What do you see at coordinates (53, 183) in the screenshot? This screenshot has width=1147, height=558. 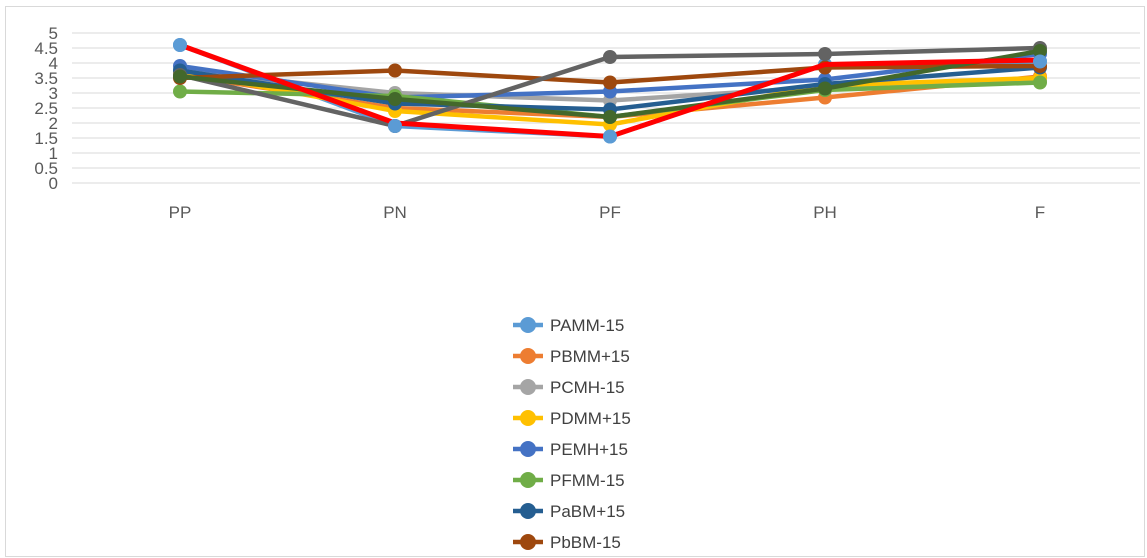 I see `y-tick-label: 0` at bounding box center [53, 183].